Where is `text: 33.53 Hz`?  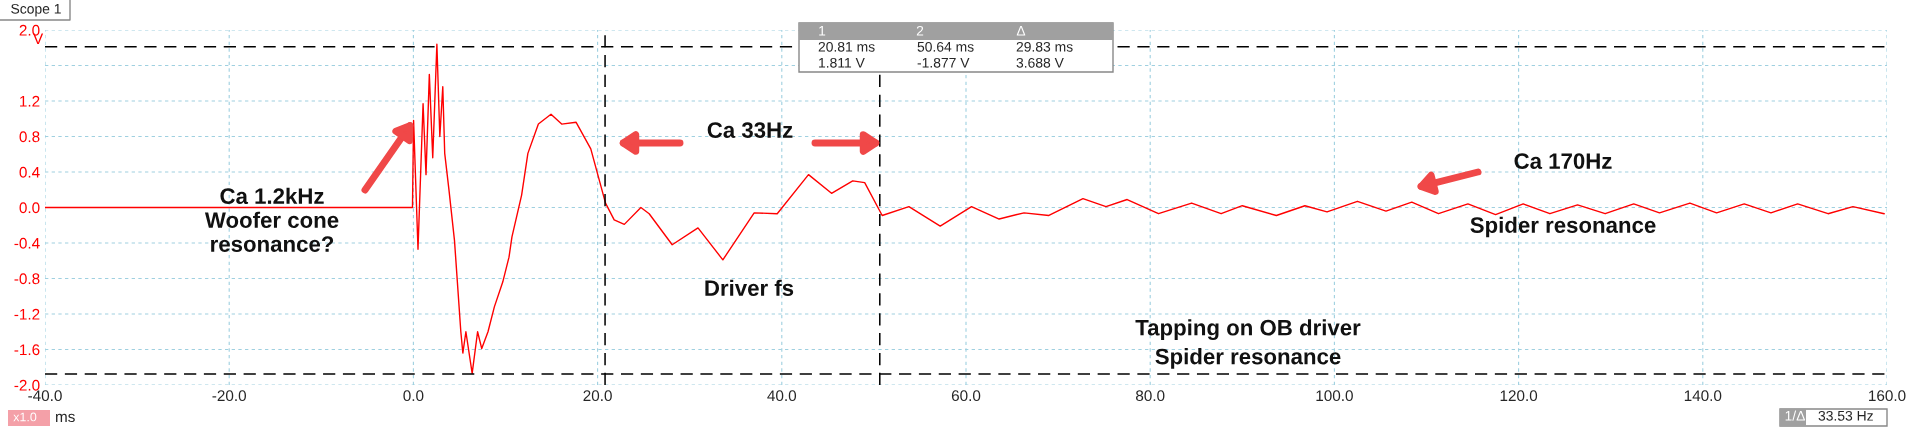
text: 33.53 Hz is located at coordinates (1845, 415).